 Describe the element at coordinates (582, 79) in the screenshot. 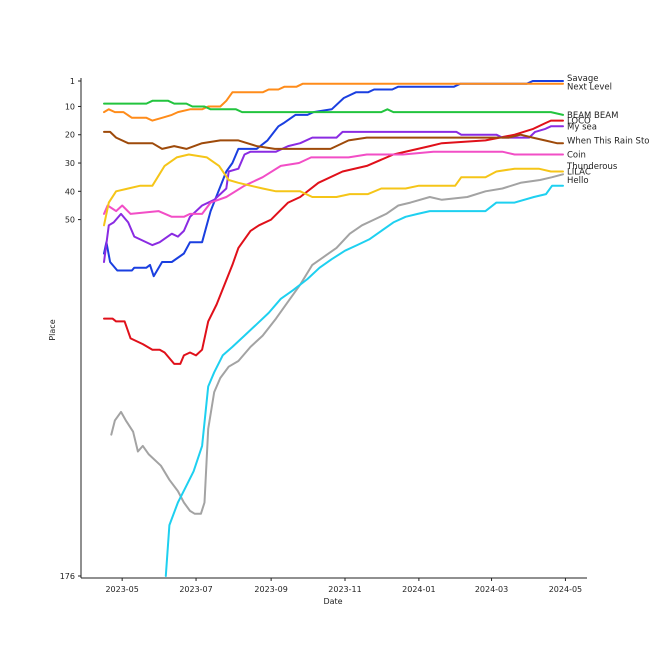

I see `series-label: Savage` at that location.